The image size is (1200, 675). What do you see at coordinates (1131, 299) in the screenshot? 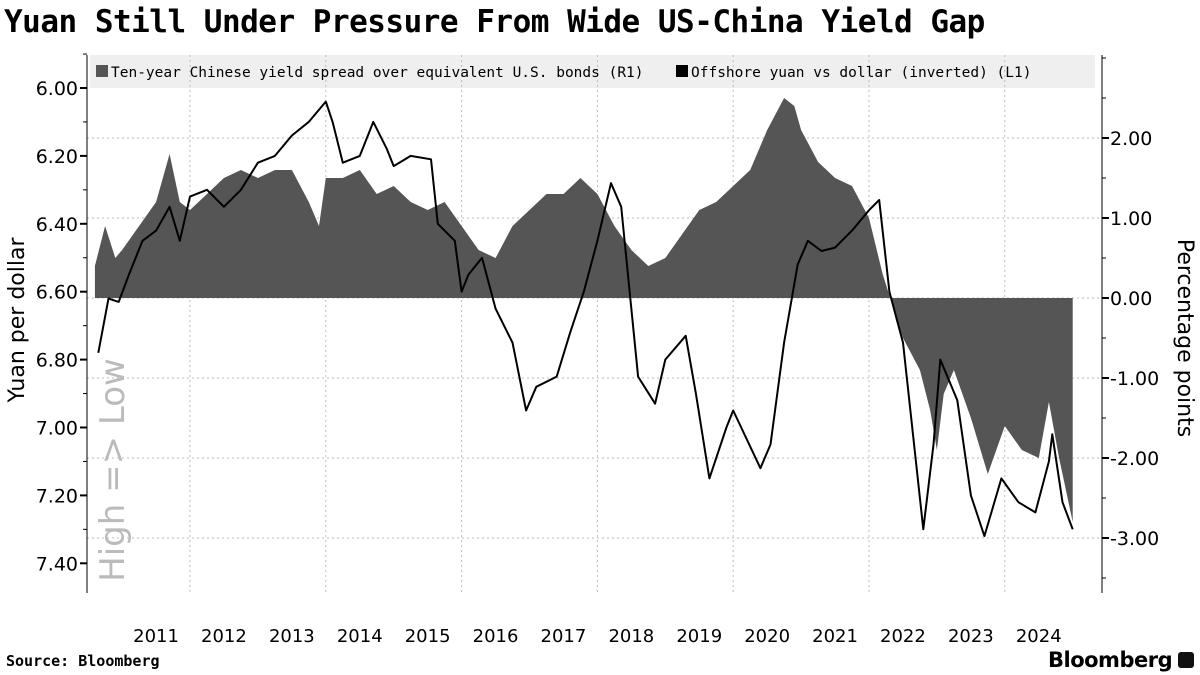
I see `right-axis-tick-label: 0.00` at bounding box center [1131, 299].